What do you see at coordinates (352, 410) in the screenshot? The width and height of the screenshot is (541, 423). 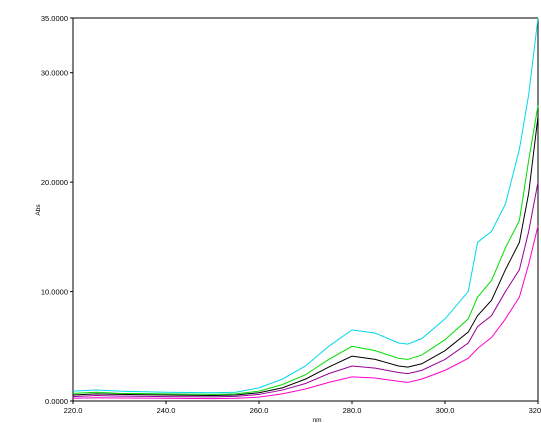 I see `x-tick-label: 280.0` at bounding box center [352, 410].